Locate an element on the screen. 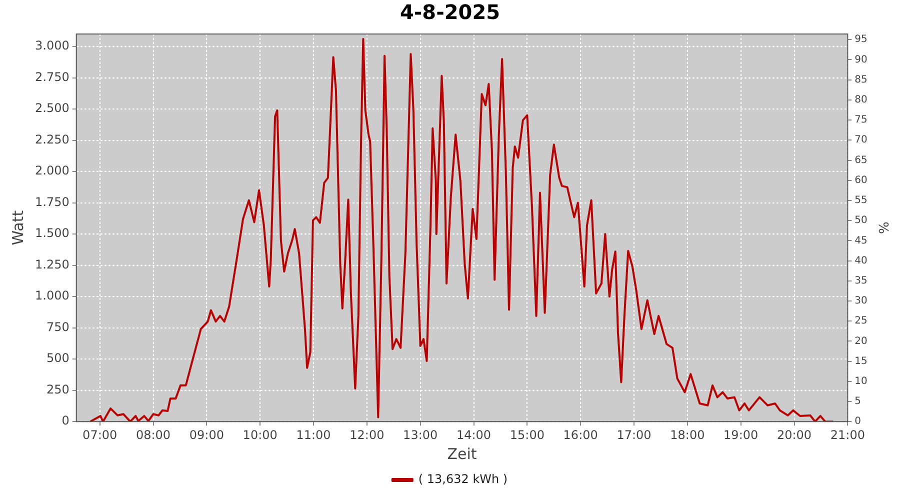 This screenshot has width=900, height=500. y-tick-label: 750 is located at coordinates (58, 327).